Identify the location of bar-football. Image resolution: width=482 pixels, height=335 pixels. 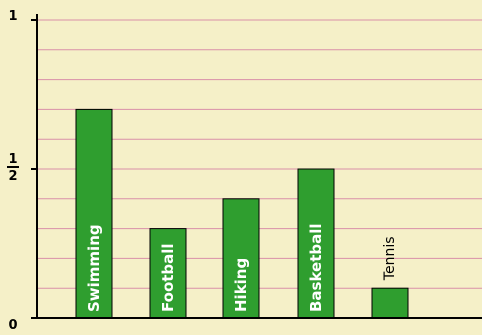
(168, 273).